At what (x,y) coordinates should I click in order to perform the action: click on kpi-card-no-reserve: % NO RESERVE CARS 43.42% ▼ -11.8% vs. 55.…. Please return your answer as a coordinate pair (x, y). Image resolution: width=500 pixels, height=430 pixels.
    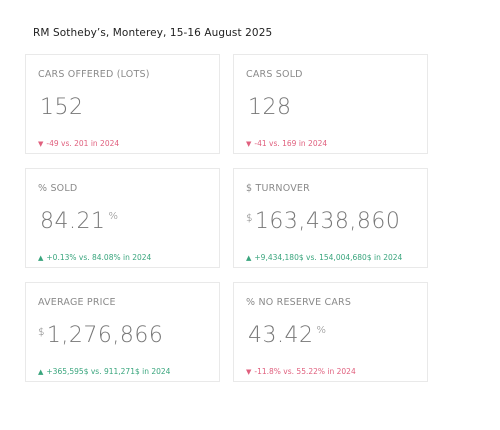
    Looking at the image, I should click on (330, 332).